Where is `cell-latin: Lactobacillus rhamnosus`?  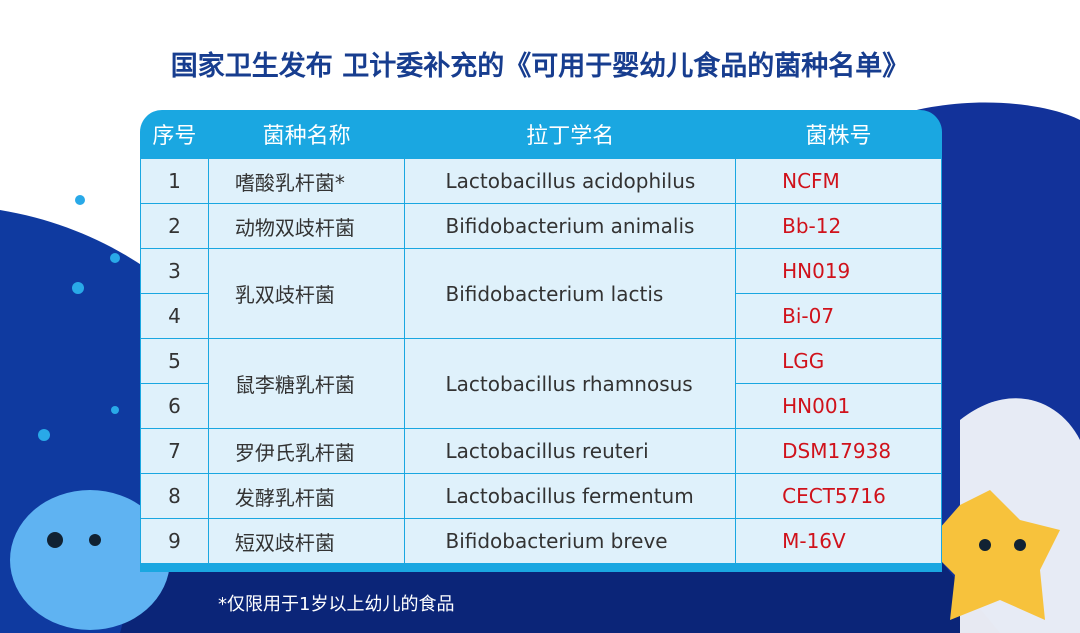 cell-latin: Lactobacillus rhamnosus is located at coordinates (570, 383).